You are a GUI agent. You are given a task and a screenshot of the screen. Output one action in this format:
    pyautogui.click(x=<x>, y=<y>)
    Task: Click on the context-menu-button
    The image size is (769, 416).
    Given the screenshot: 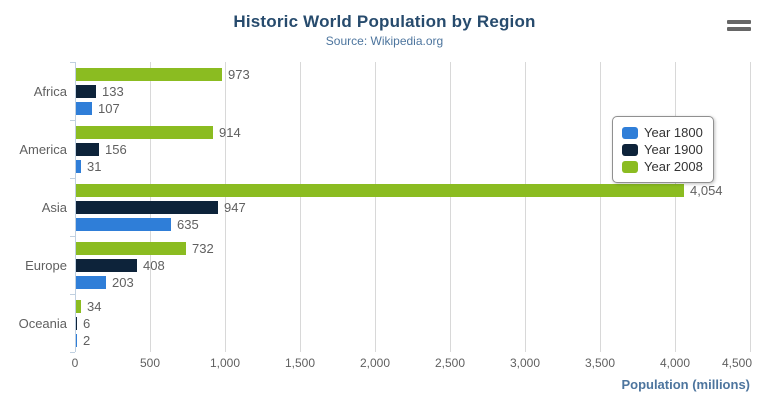 What is the action you would take?
    pyautogui.click(x=739, y=30)
    